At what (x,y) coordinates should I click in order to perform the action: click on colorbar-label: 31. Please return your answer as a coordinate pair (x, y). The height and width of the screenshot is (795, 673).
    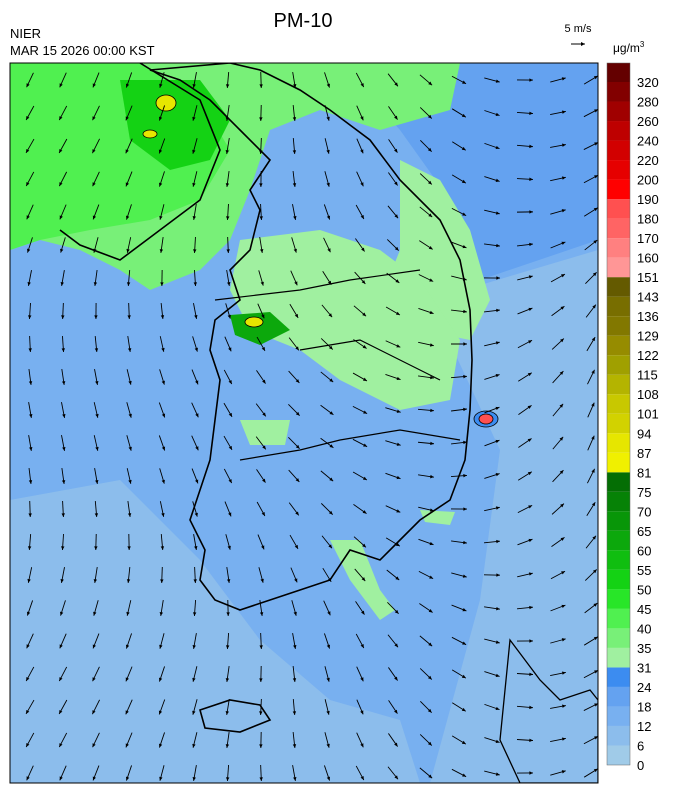
    Looking at the image, I should click on (644, 667).